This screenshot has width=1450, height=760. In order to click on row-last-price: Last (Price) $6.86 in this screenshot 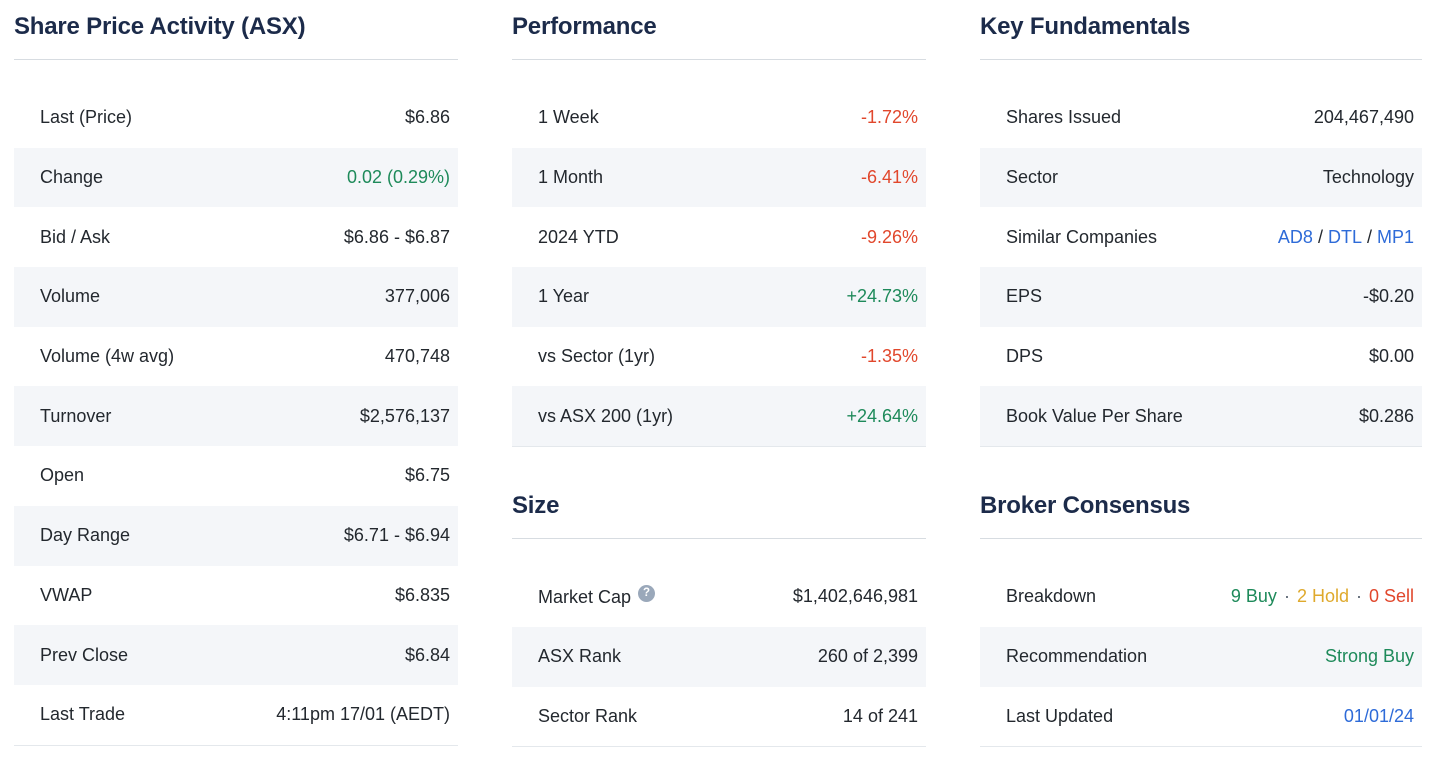, I will do `click(236, 118)`.